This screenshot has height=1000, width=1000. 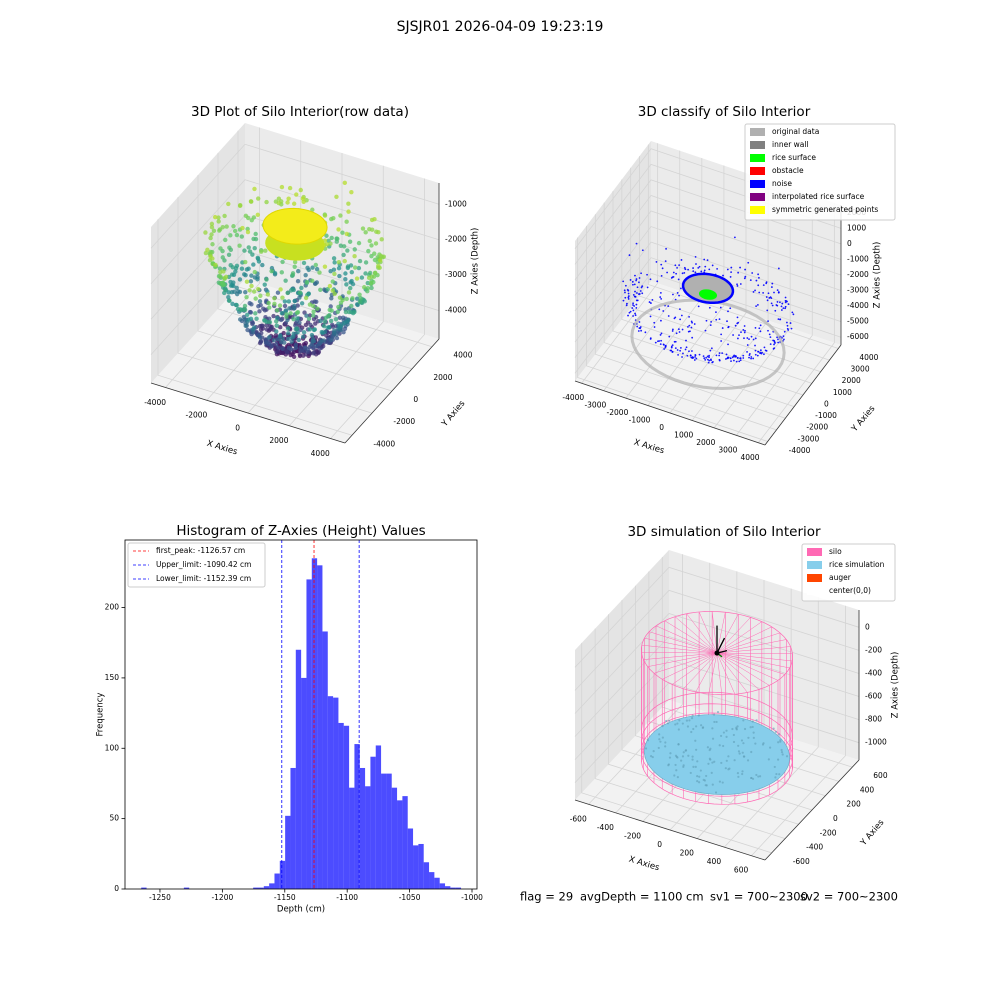 What do you see at coordinates (848, 572) in the screenshot?
I see `legend-box` at bounding box center [848, 572].